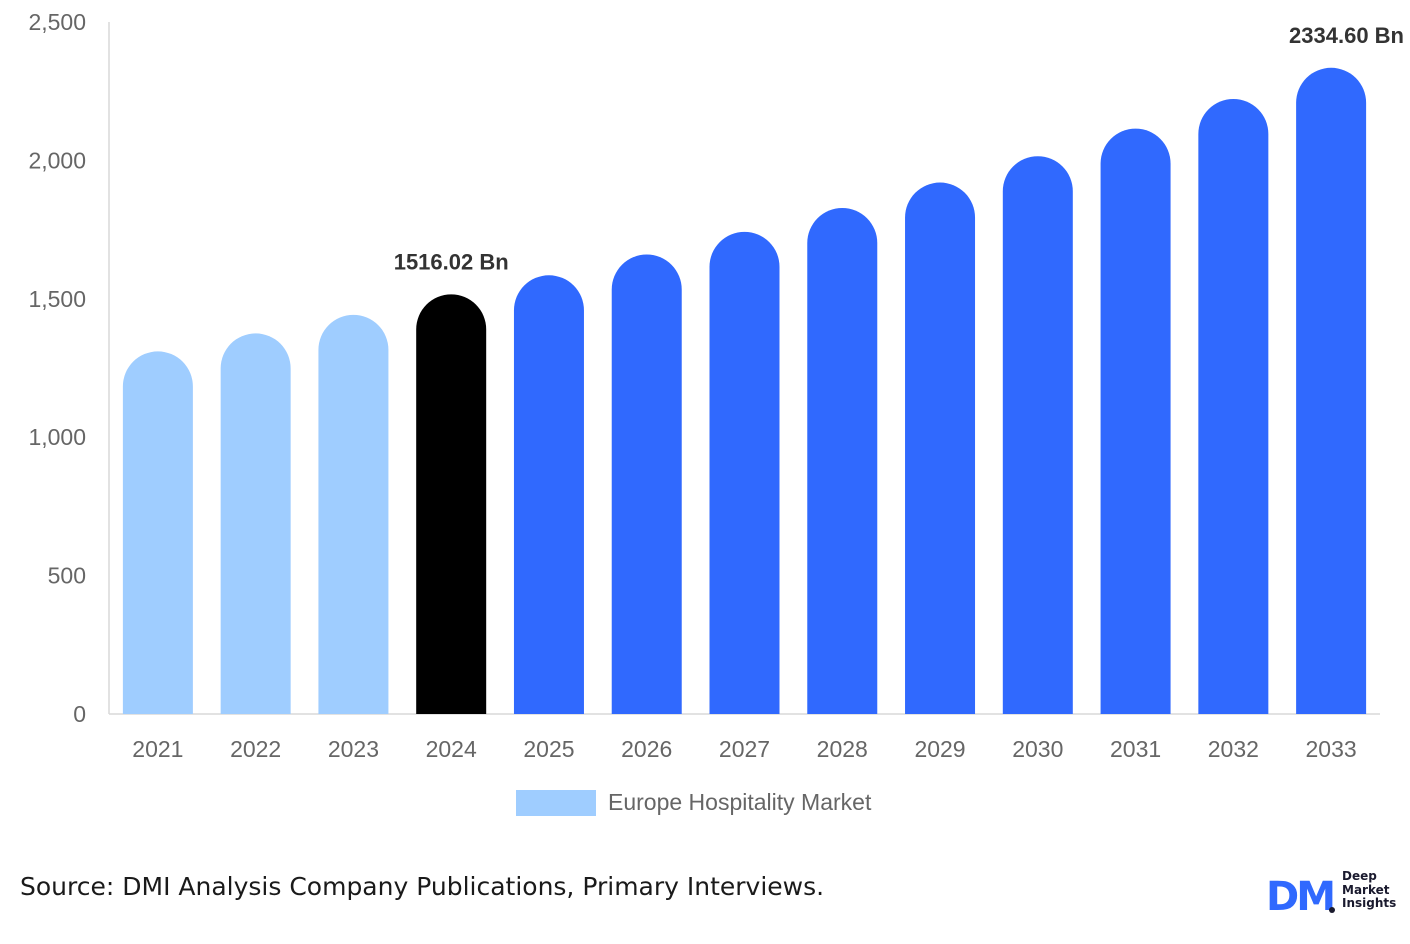 The height and width of the screenshot is (944, 1410). I want to click on legend: Europe Hospitality Market, so click(694, 802).